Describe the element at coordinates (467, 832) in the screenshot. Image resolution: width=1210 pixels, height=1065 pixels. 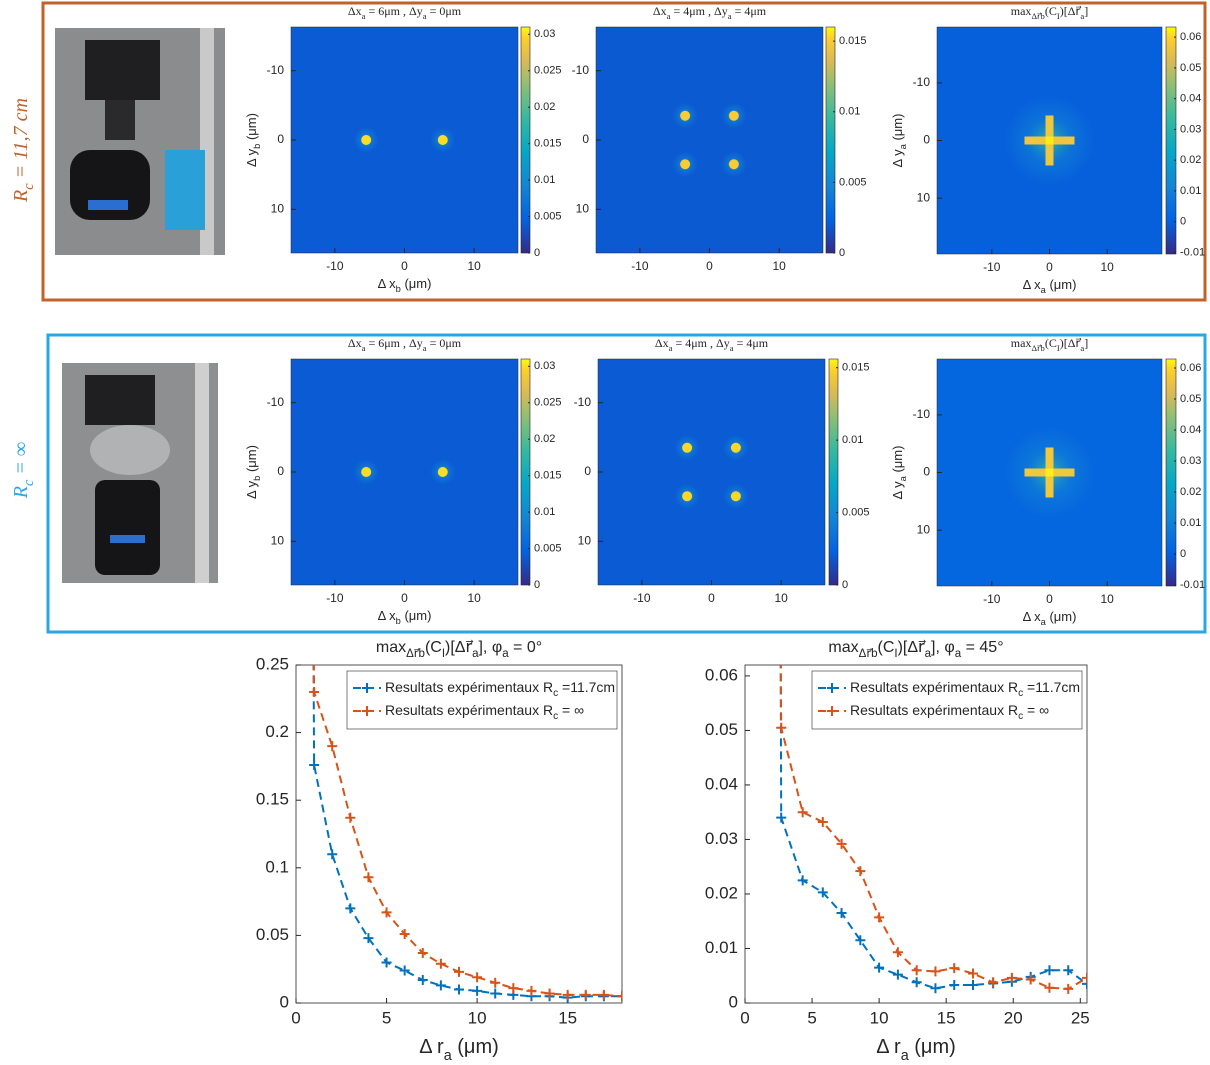
I see `line` at that location.